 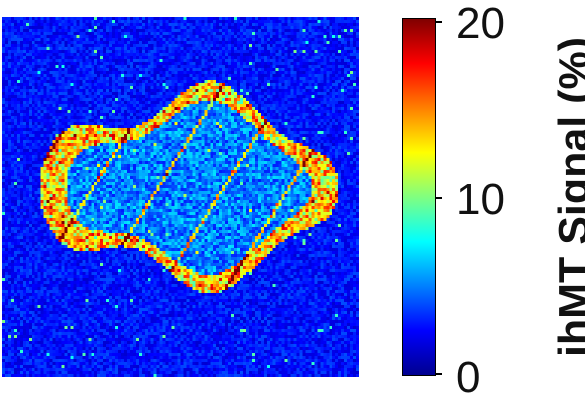 What do you see at coordinates (468, 378) in the screenshot?
I see `colorbar-tick-label-0: 0` at bounding box center [468, 378].